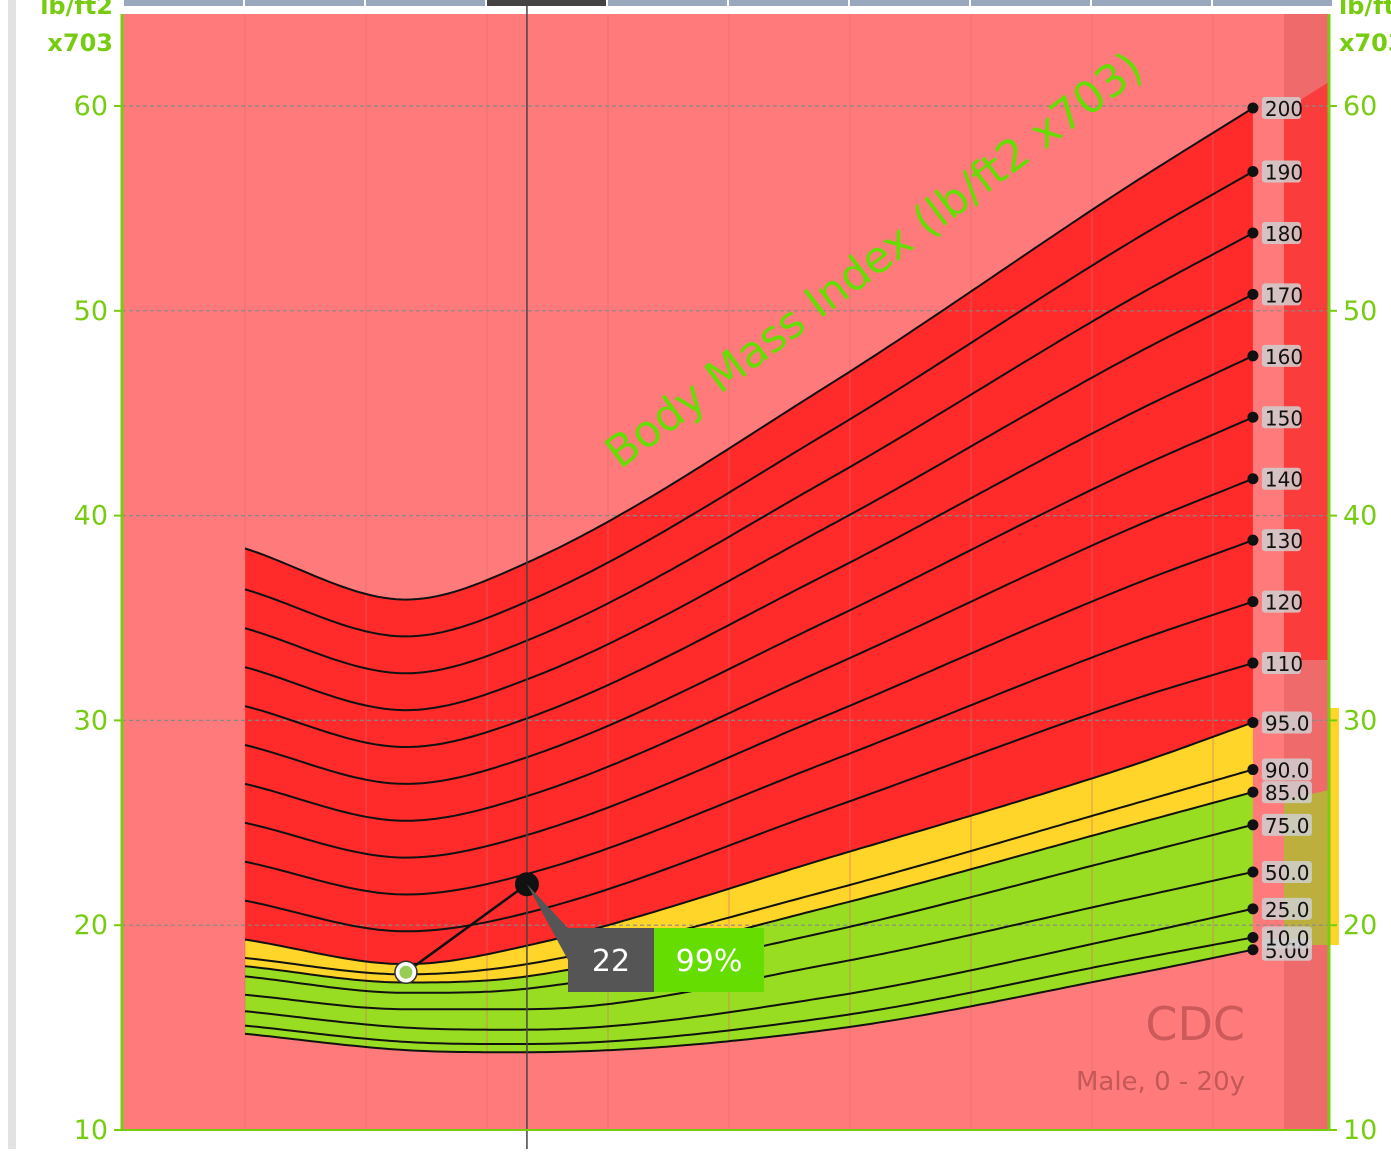  What do you see at coordinates (1334, 826) in the screenshot?
I see `right-zone-edge-yellow` at bounding box center [1334, 826].